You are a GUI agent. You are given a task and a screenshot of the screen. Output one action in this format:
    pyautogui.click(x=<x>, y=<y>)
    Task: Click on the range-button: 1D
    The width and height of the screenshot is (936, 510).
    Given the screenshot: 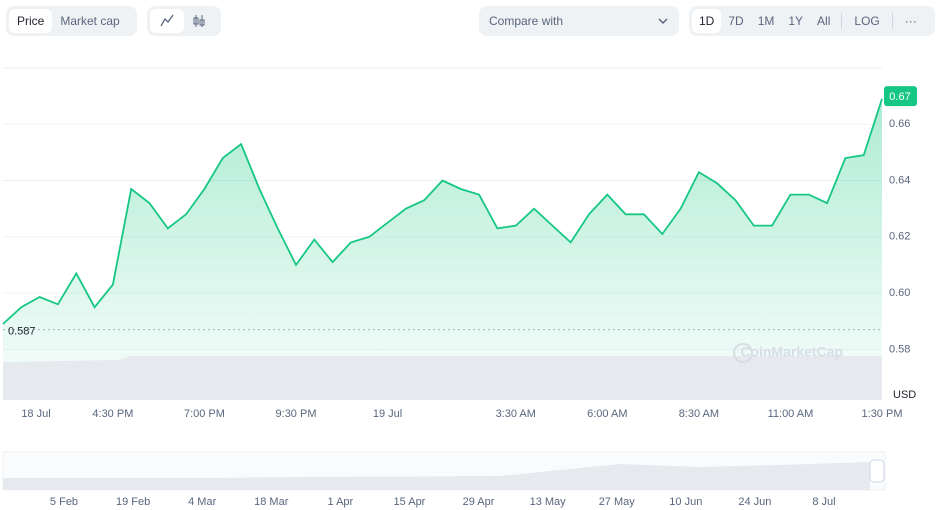 What is the action you would take?
    pyautogui.click(x=707, y=21)
    